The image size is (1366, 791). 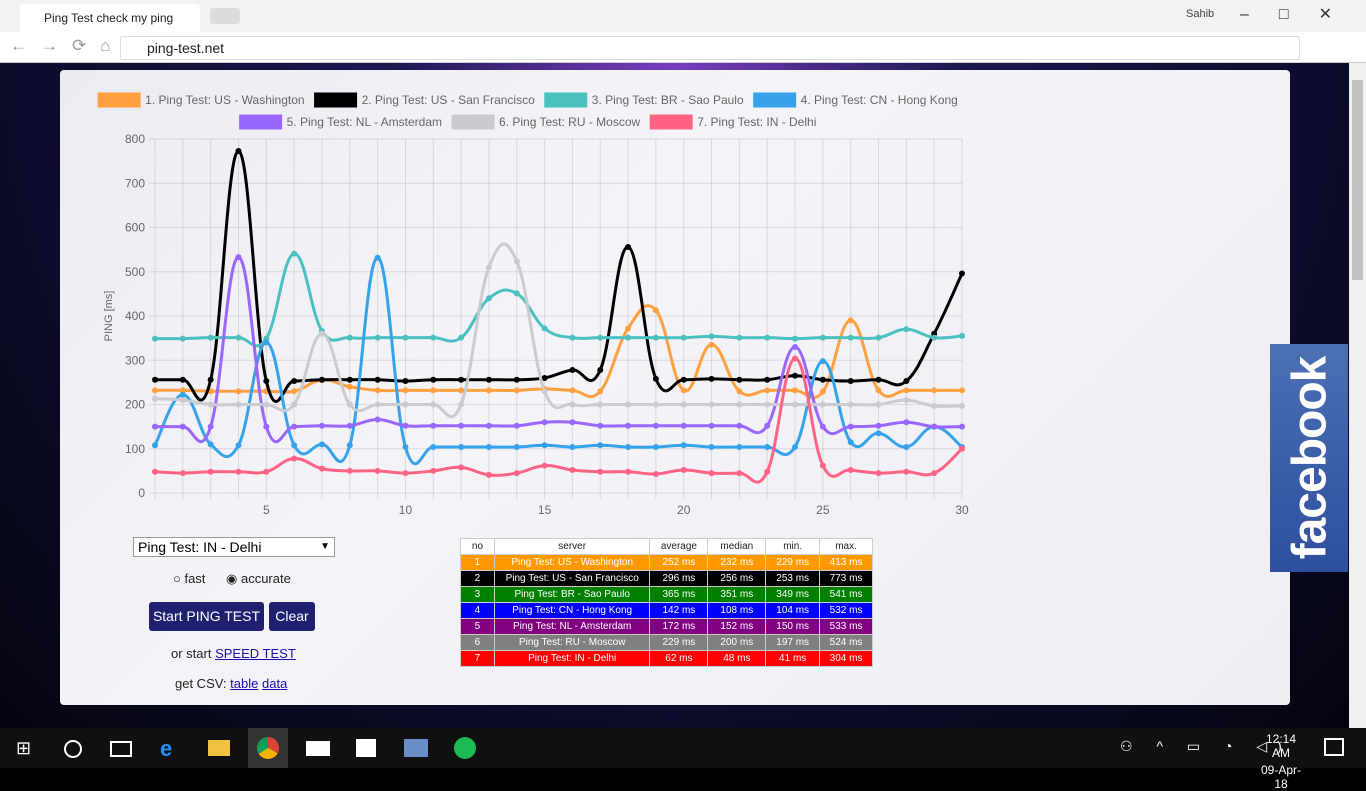 What do you see at coordinates (1357, 180) in the screenshot?
I see `scroll-thumb` at bounding box center [1357, 180].